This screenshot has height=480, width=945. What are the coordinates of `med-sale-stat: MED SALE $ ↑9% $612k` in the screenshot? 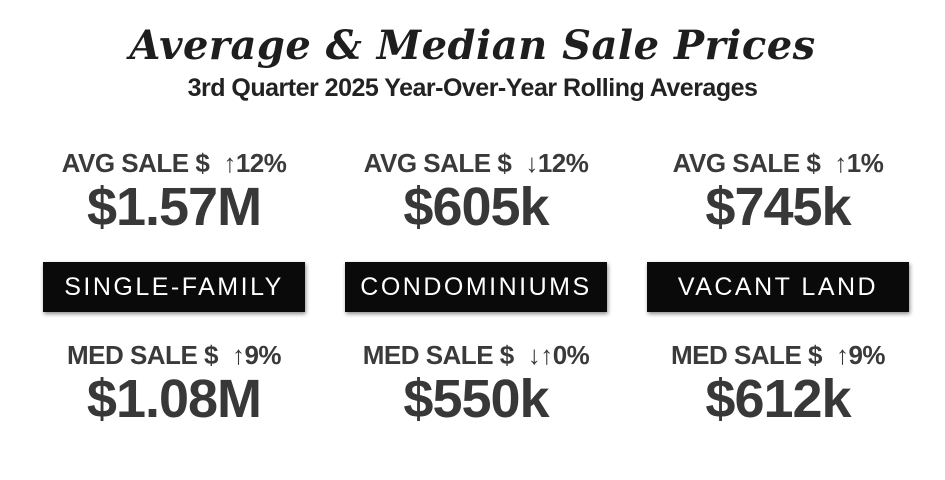 It's located at (778, 384).